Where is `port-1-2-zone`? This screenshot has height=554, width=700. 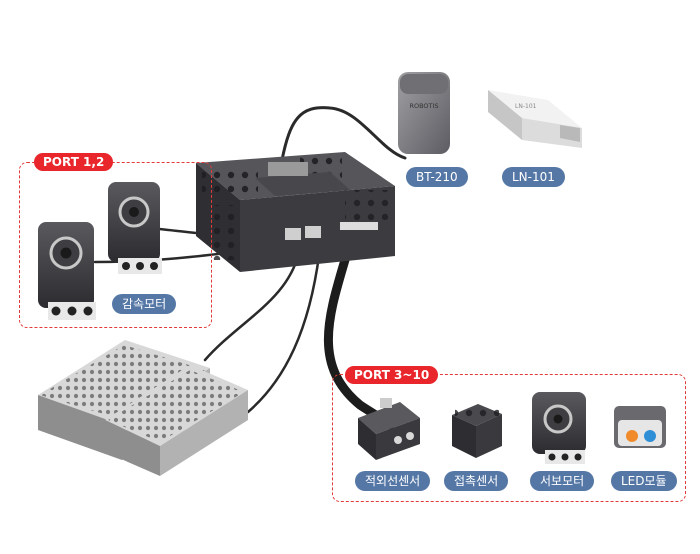
port-1-2-zone is located at coordinates (115, 245).